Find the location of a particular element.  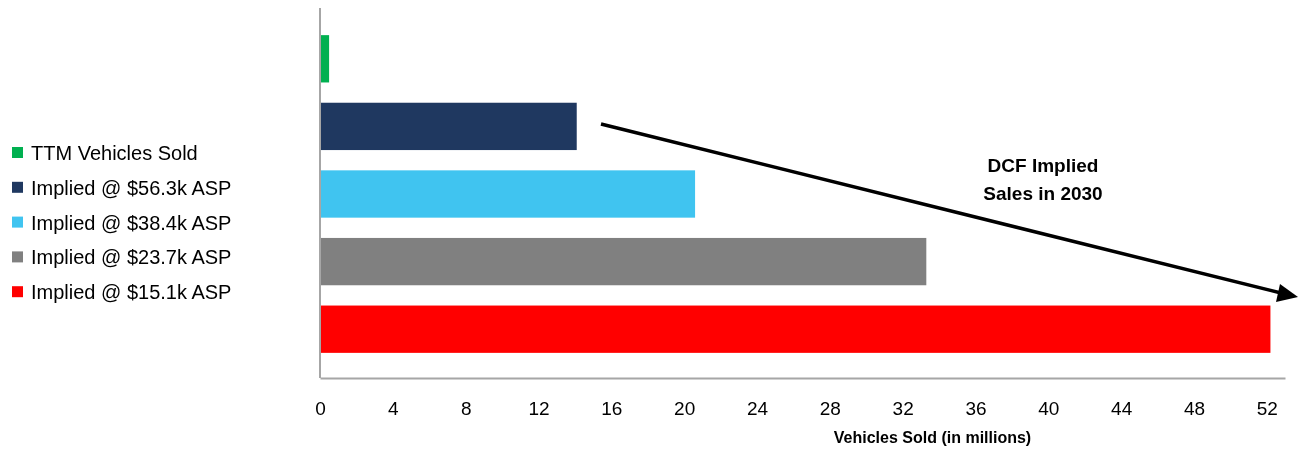

x-tick-label: 48 is located at coordinates (1194, 409).